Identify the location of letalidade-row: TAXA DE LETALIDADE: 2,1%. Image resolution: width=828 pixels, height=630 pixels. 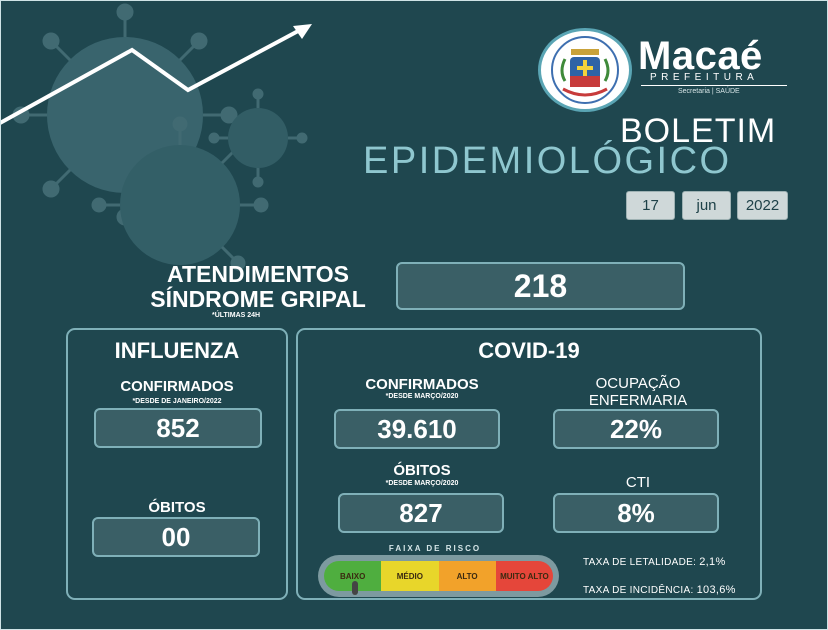
(654, 562).